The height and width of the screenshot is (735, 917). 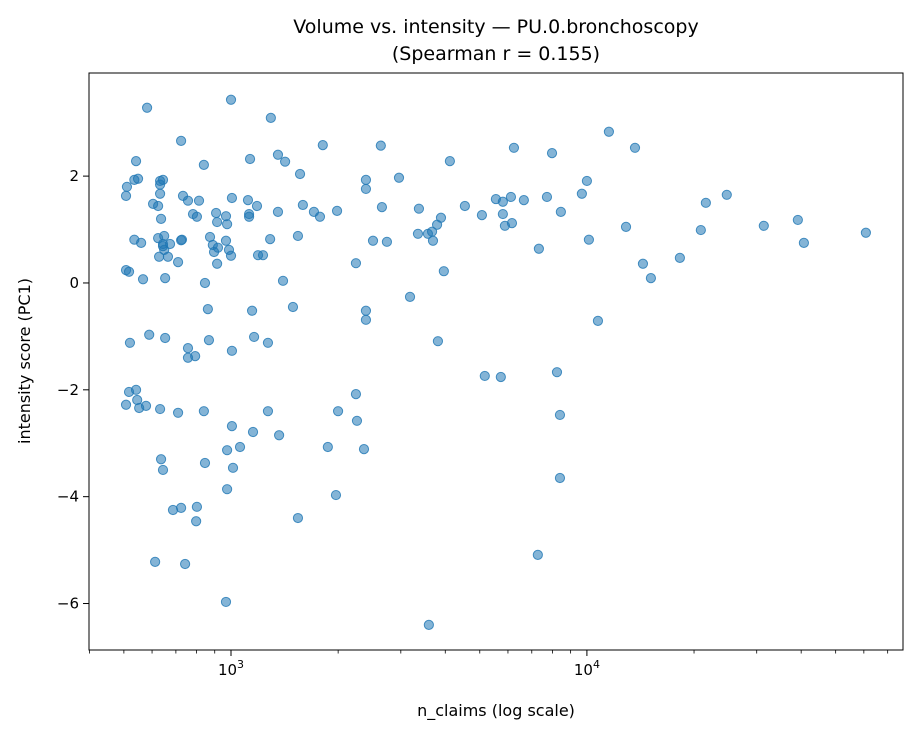 I want to click on y-tick-label: −6, so click(x=68, y=604).